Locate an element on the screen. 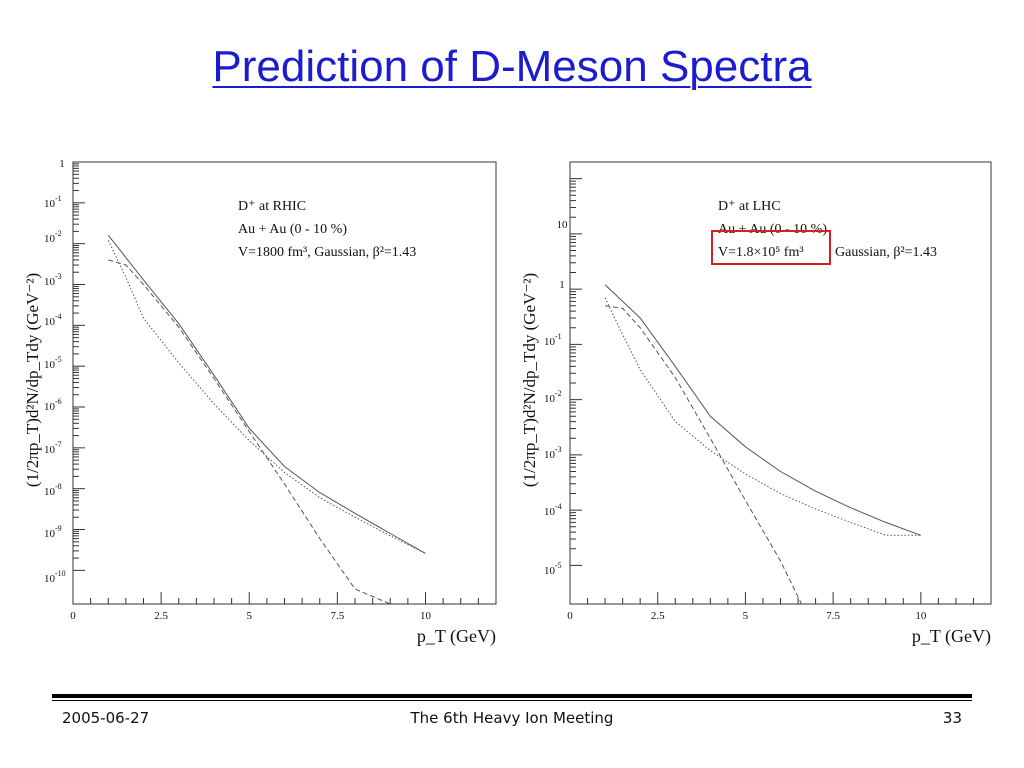 The image size is (1024, 768). y-tick-label: 10⁻⁶ is located at coordinates (53, 405).